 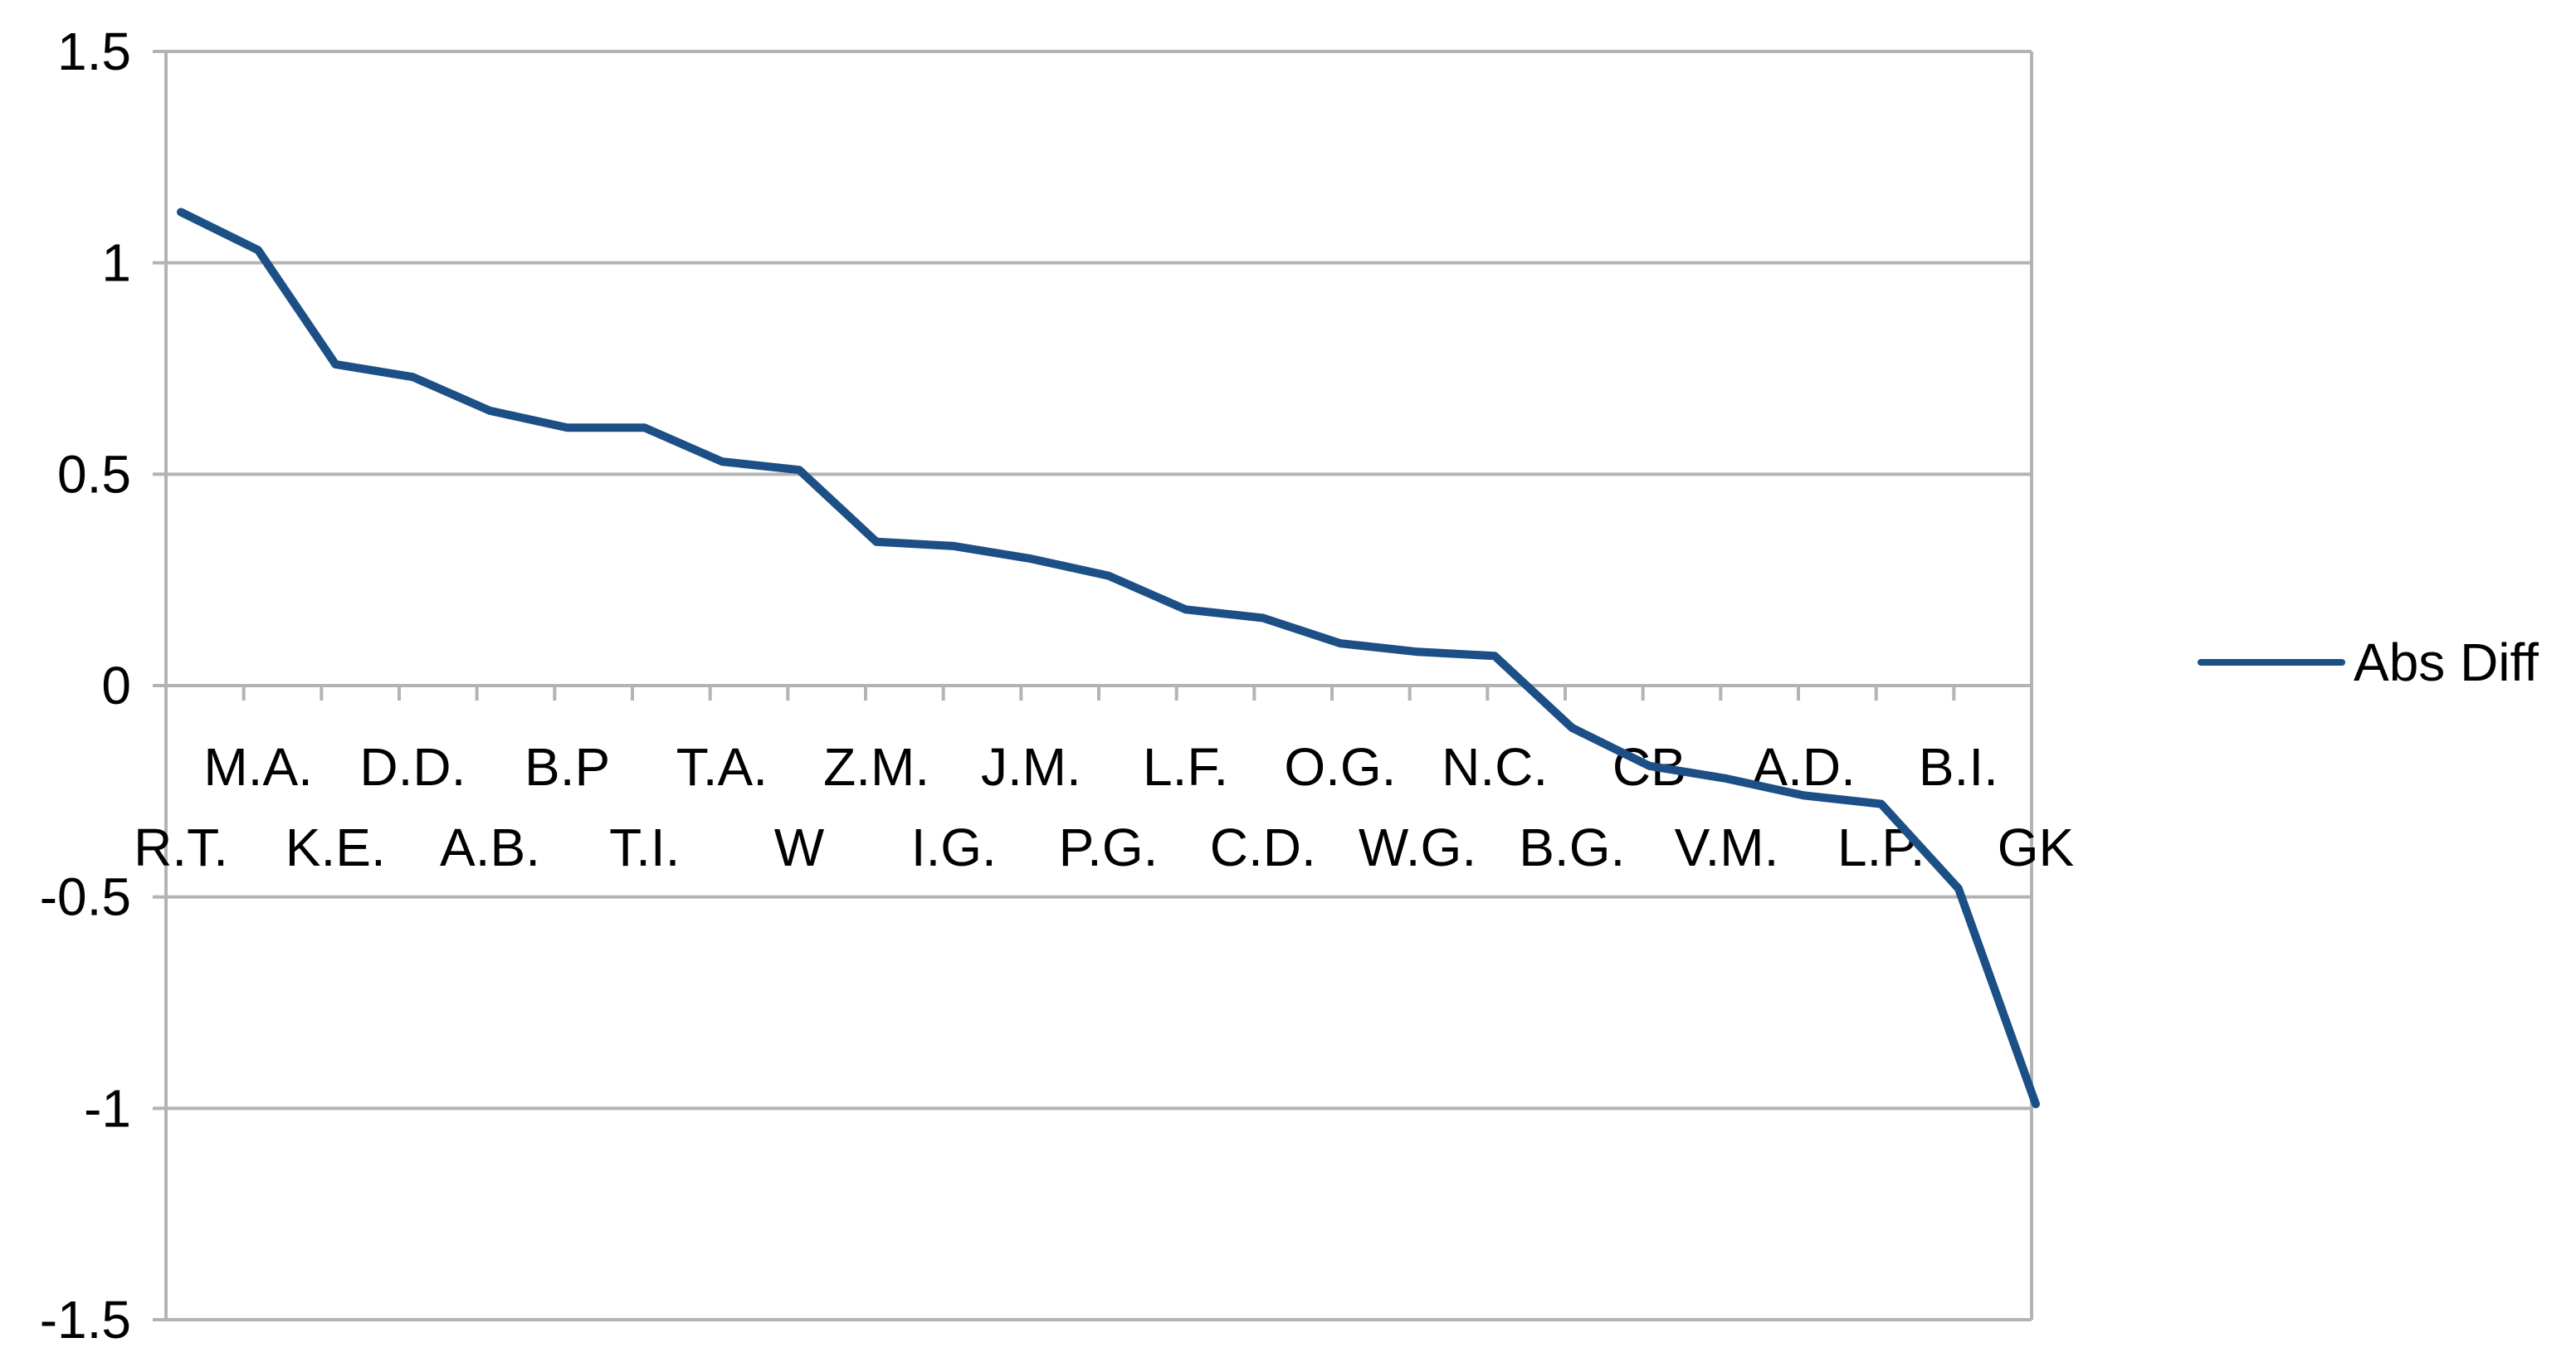 What do you see at coordinates (567, 767) in the screenshot?
I see `x-tick-label: B.P` at bounding box center [567, 767].